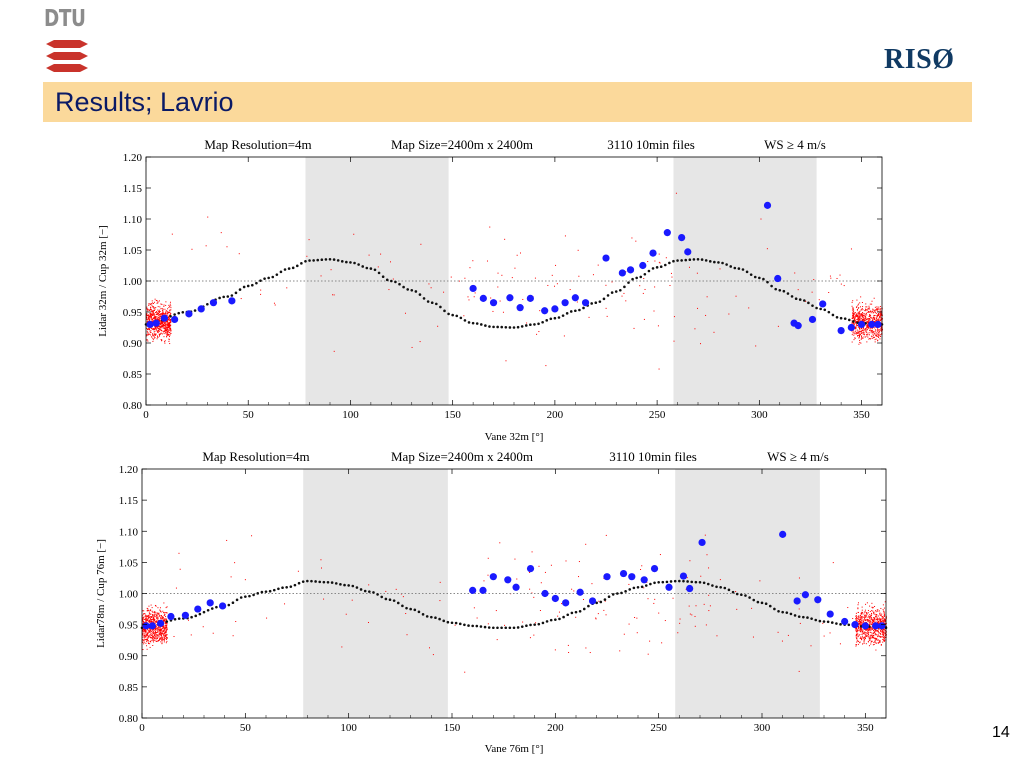  I want to click on chart-header-3: 3110 10min files, so click(653, 456).